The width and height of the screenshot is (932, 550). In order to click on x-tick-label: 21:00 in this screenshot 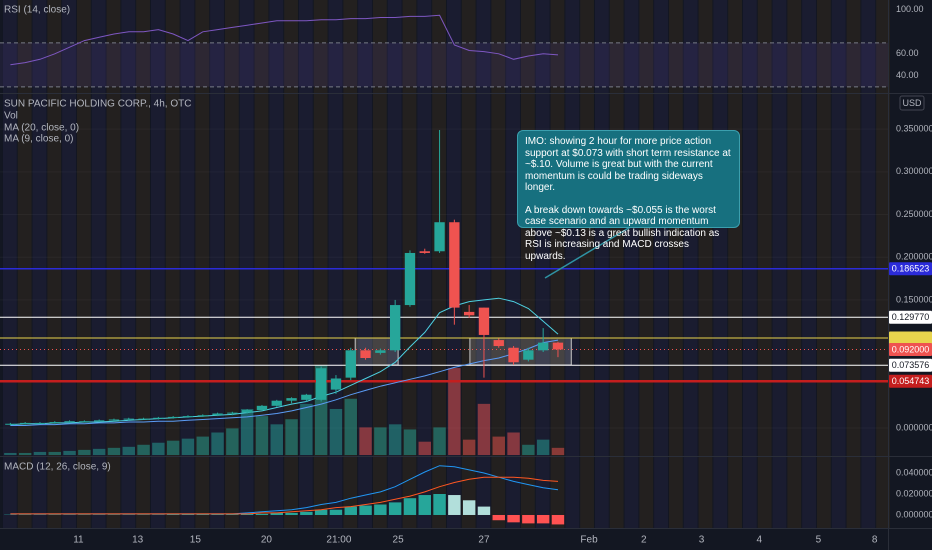, I will do `click(338, 540)`.